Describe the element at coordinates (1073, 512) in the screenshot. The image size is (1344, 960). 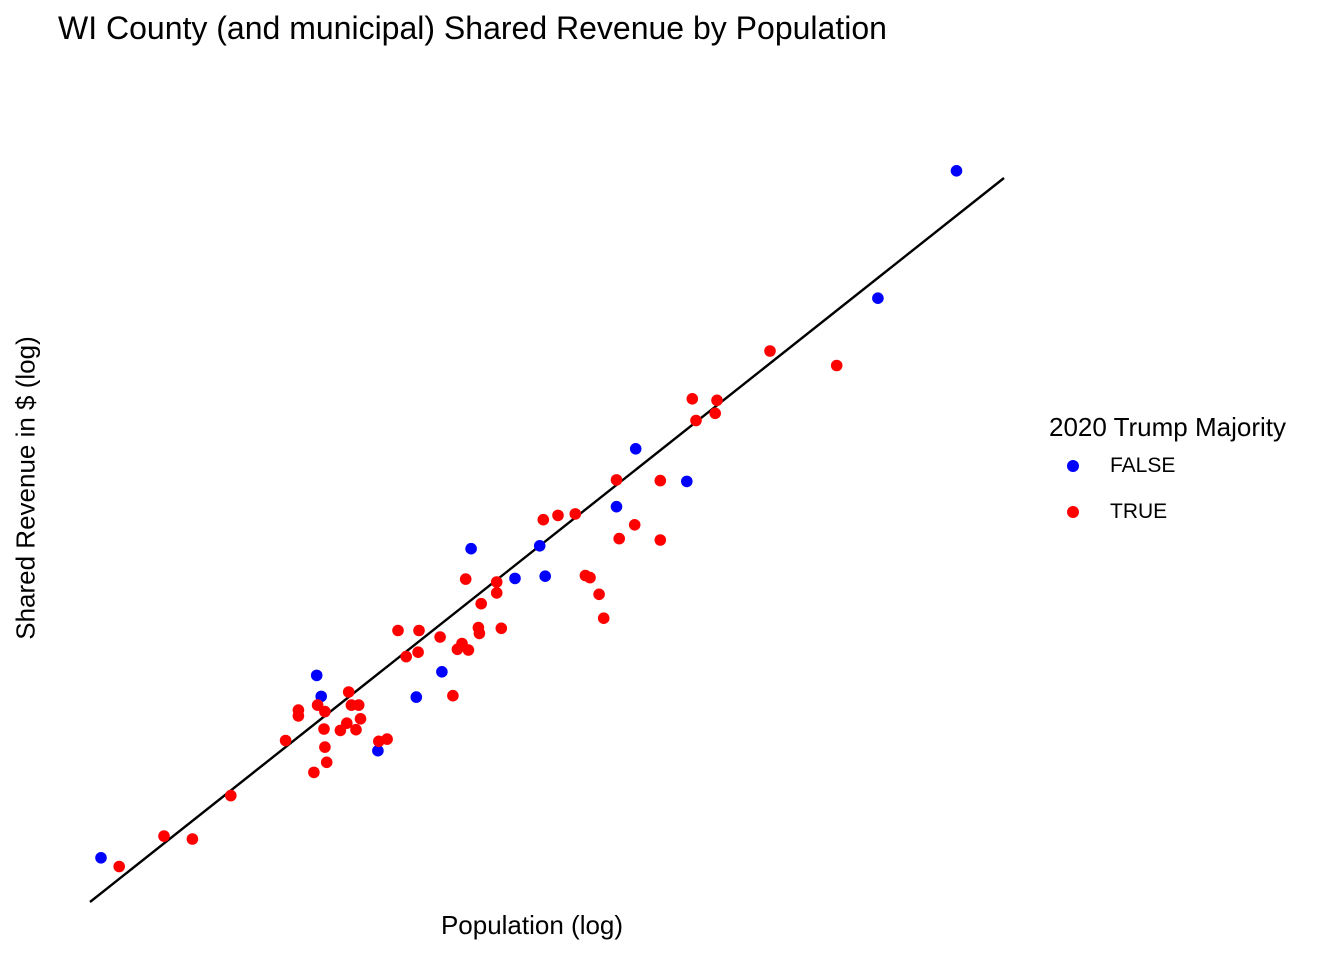
I see `legend-key-true` at that location.